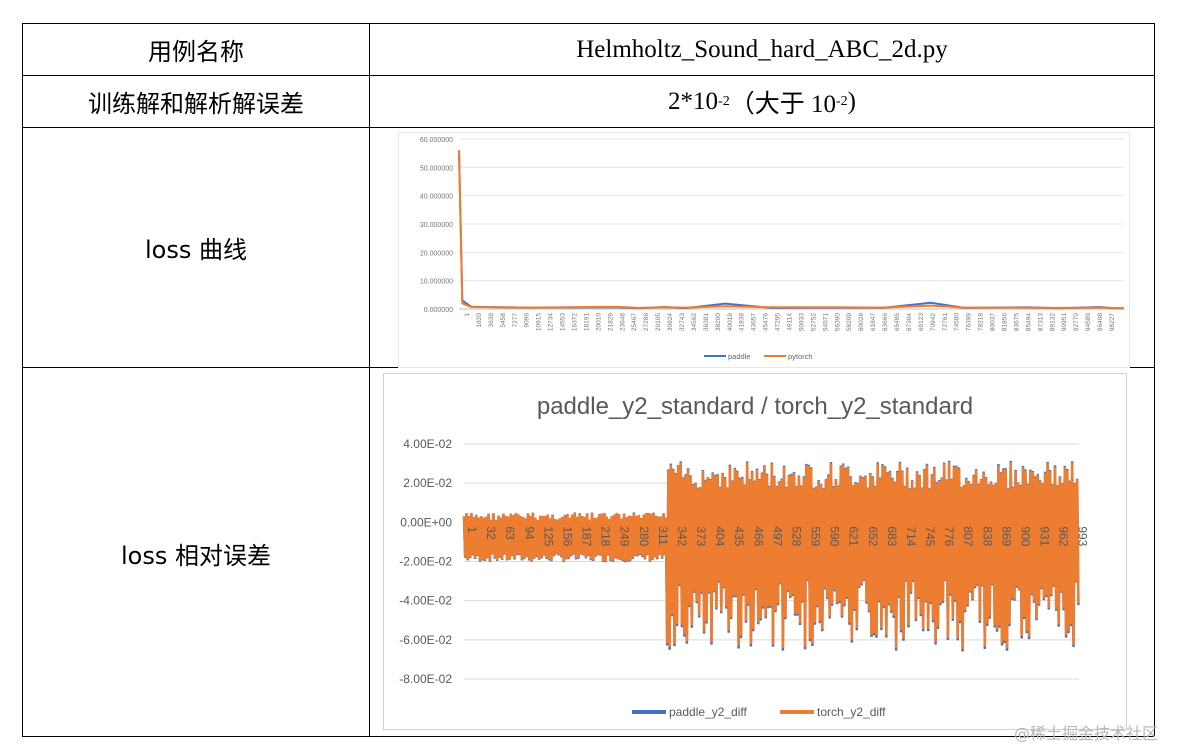  I want to click on x-tick-label: 311, so click(663, 535).